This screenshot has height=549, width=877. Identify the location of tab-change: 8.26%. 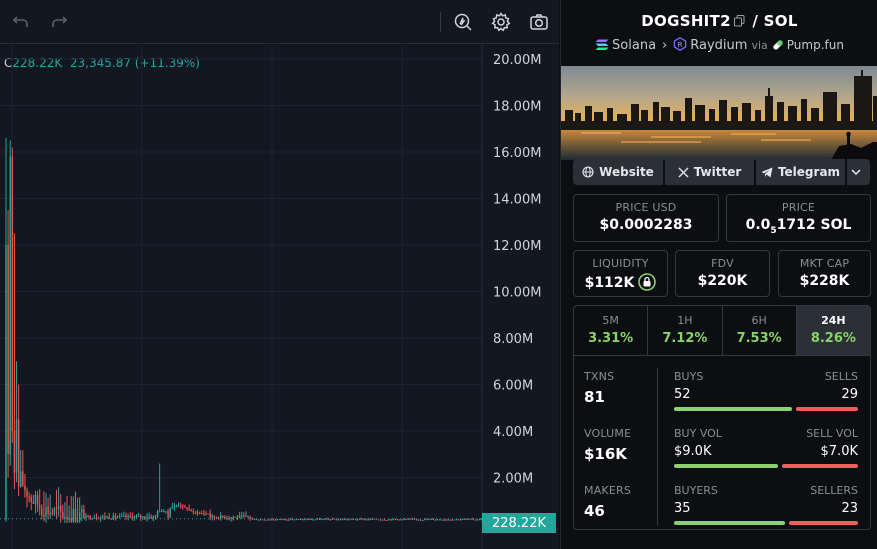
(833, 338).